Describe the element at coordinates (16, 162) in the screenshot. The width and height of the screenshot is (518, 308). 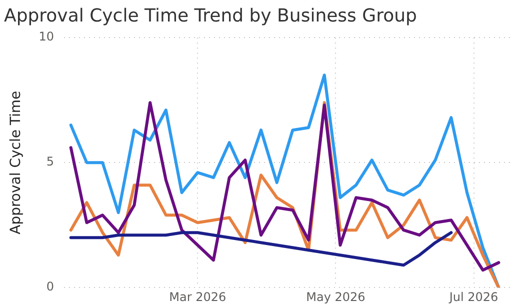
I see `y-axis-title: Approval Cycle Time` at that location.